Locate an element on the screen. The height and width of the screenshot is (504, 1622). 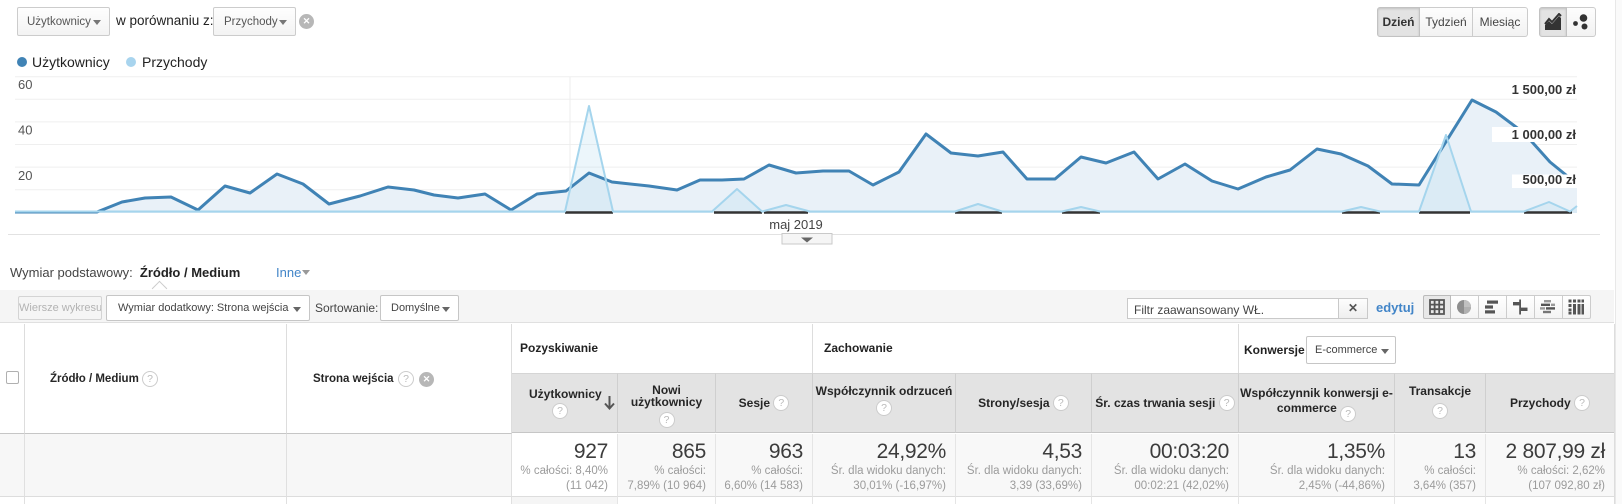
svg-text: 60 is located at coordinates (25, 84).